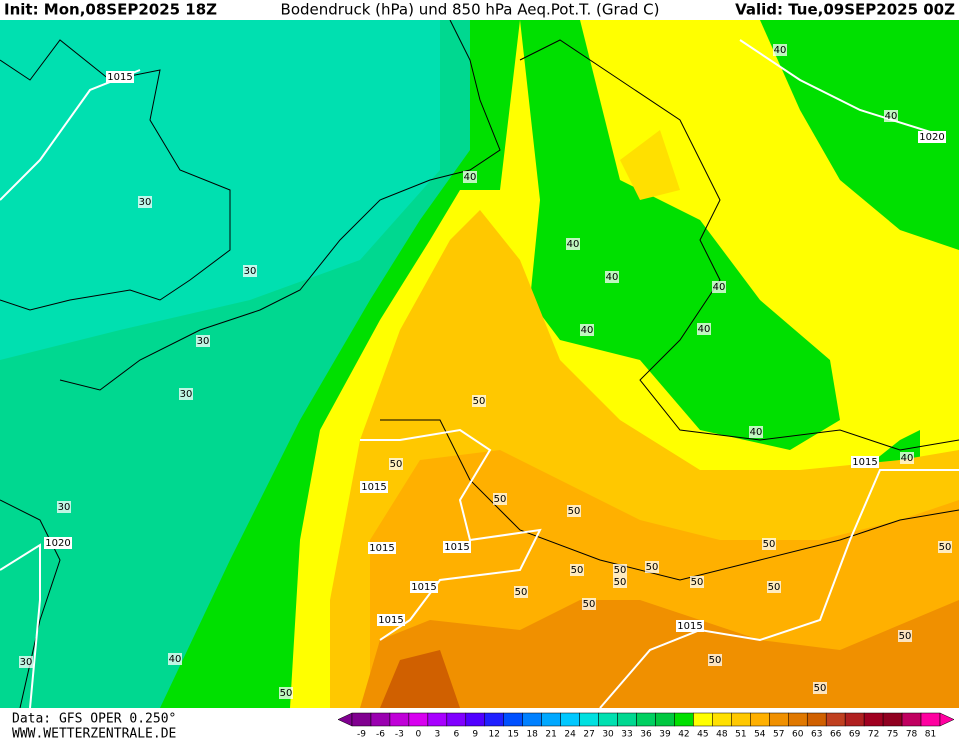  I want to click on colorbar-label: 75, so click(892, 735).